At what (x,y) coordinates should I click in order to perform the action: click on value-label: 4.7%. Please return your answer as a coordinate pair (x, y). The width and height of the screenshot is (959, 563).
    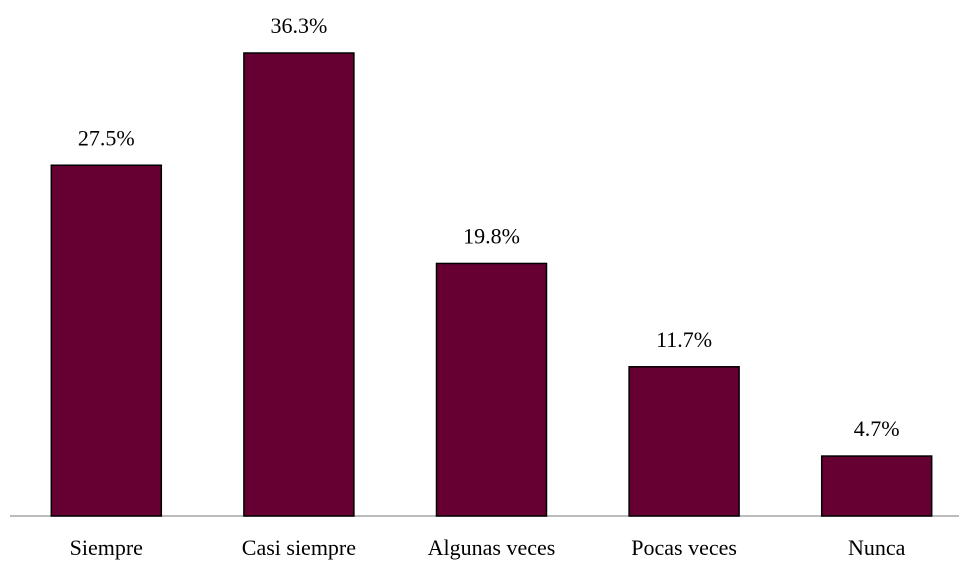
    Looking at the image, I should click on (877, 428).